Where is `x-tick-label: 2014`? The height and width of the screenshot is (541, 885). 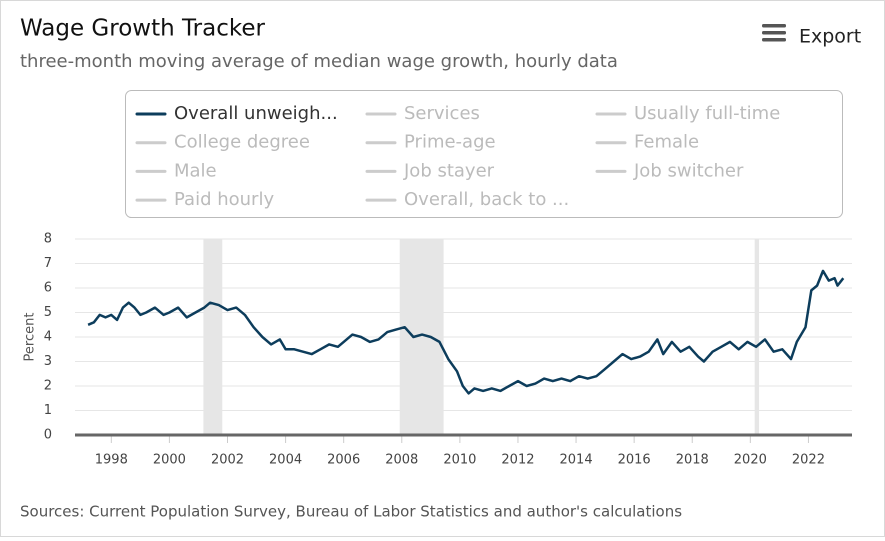 x-tick-label: 2014 is located at coordinates (576, 460).